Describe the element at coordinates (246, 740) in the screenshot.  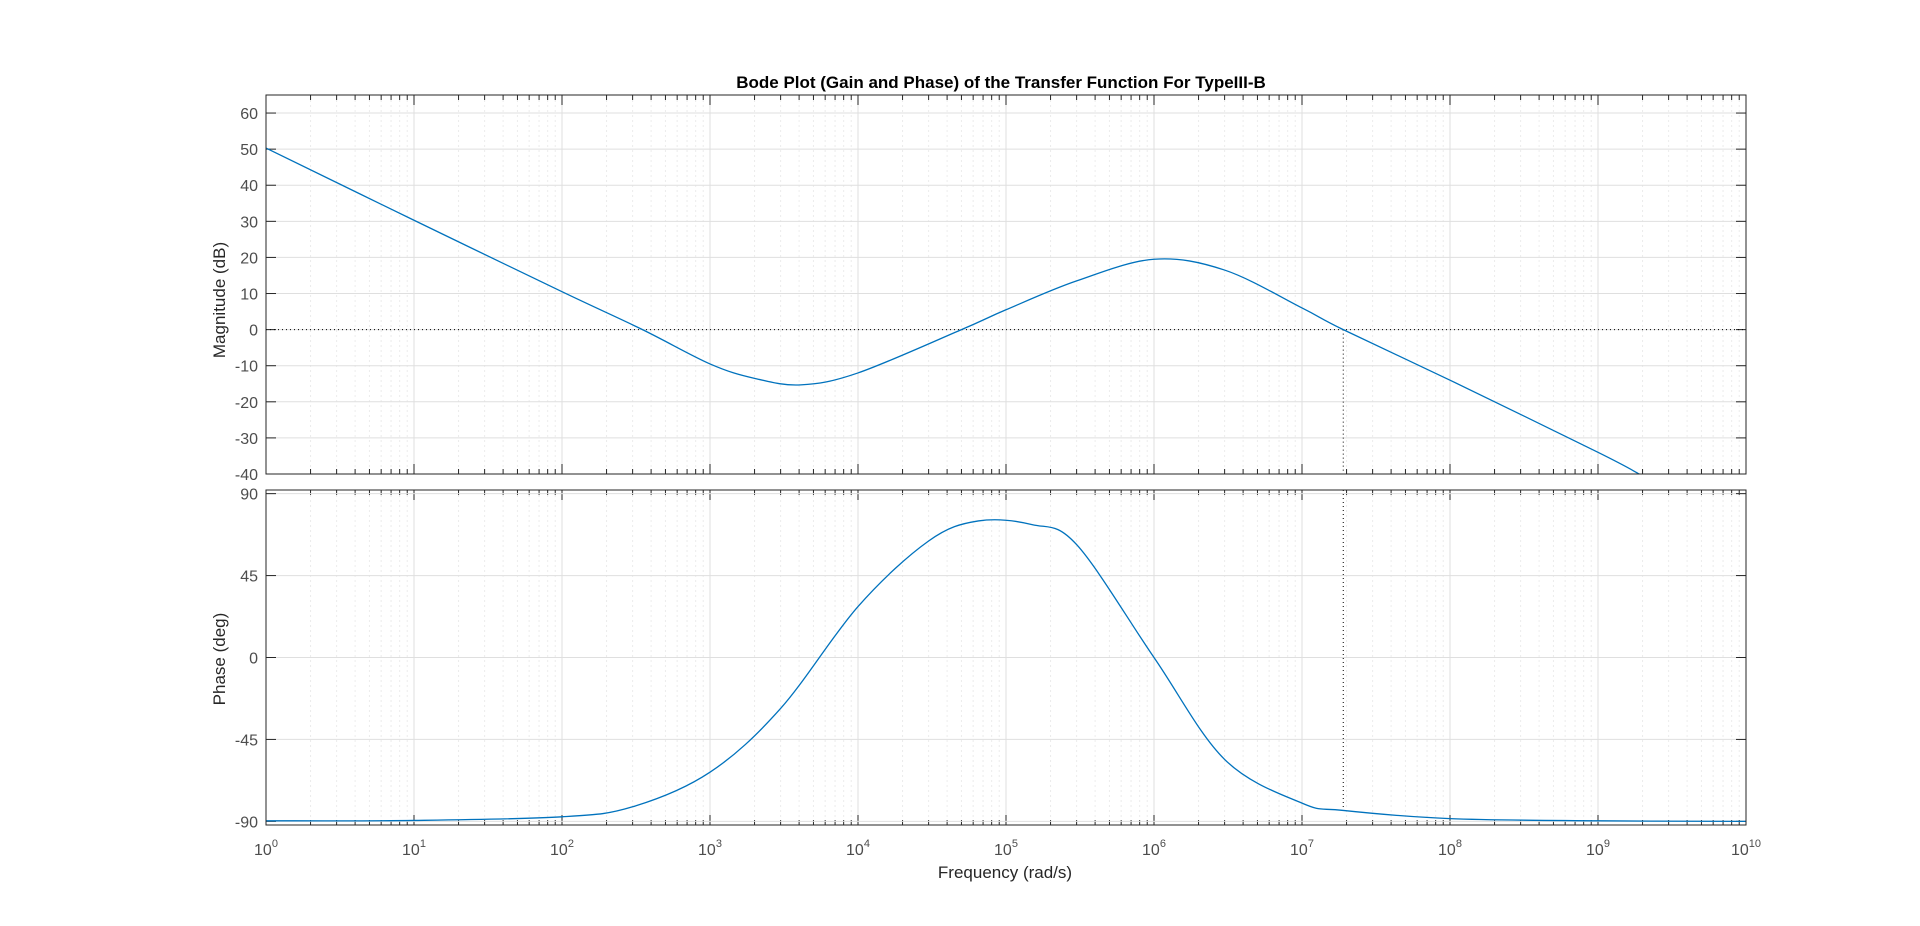
I see `phase-y-tick-label: -45` at that location.